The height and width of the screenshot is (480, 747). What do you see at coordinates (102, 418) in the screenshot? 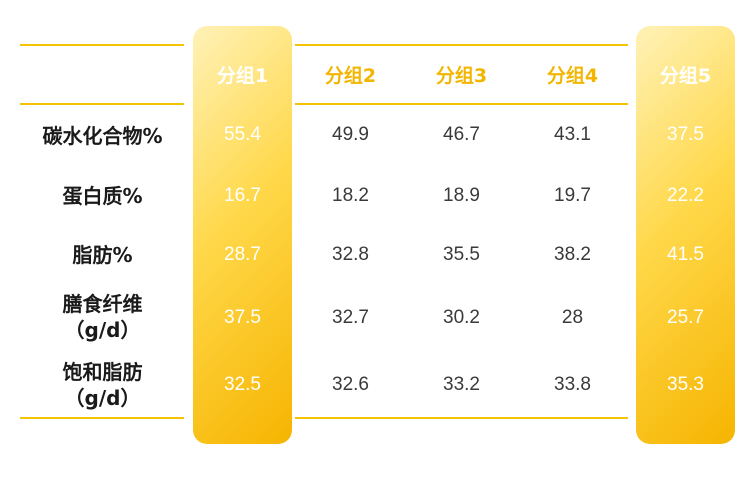
I see `bottom-rule-left` at bounding box center [102, 418].